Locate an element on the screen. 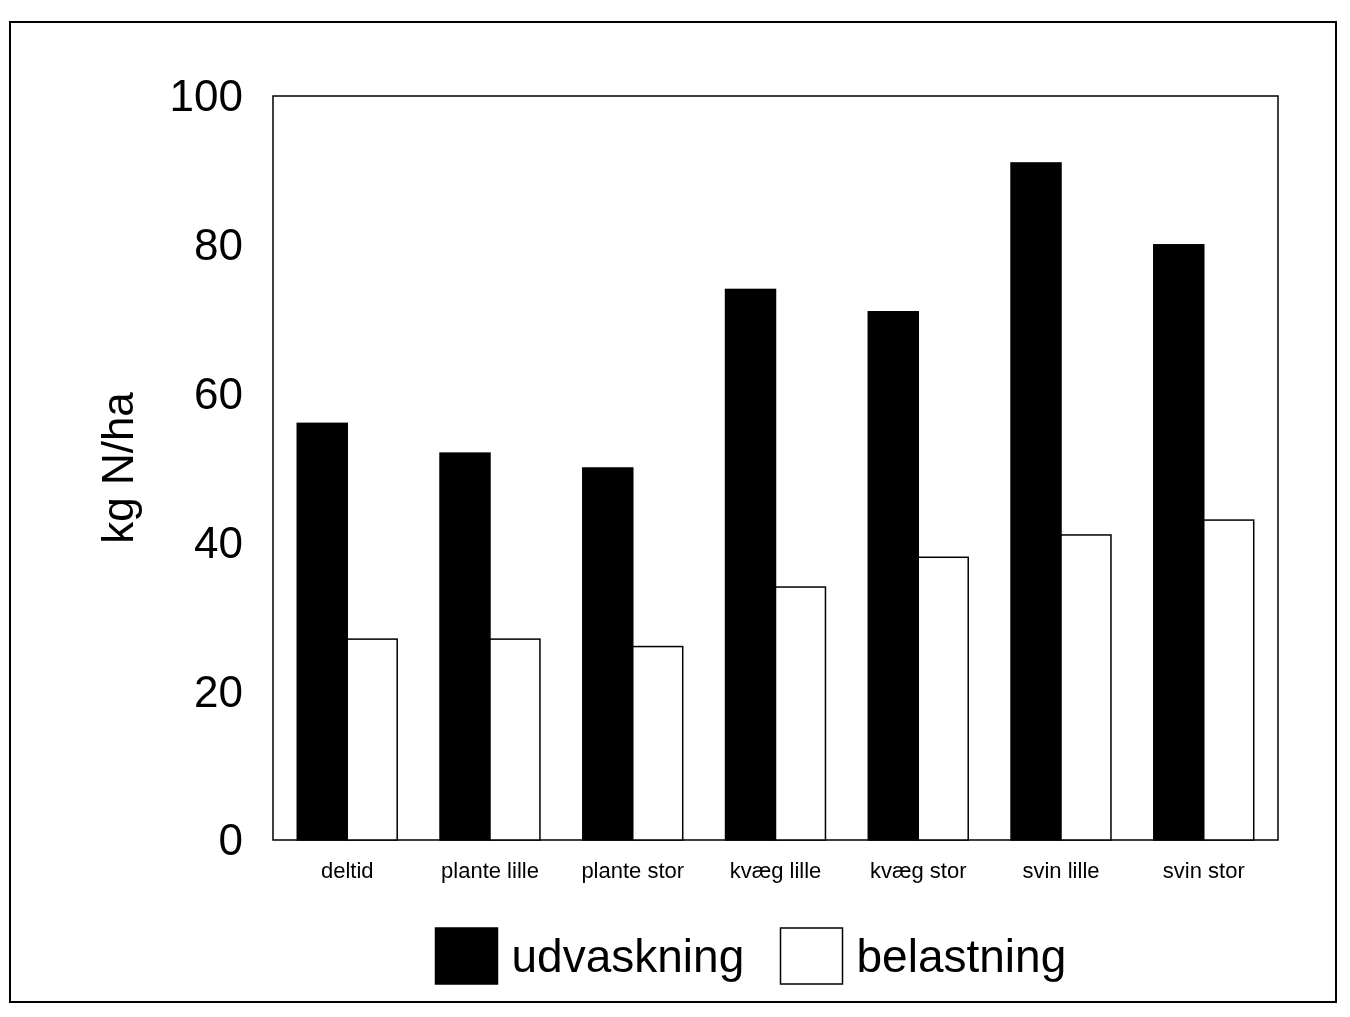  x-tick-label: kvæg stor is located at coordinates (918, 870).